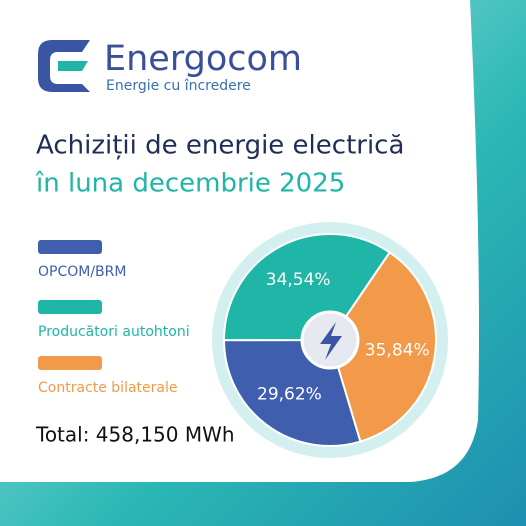  Describe the element at coordinates (107, 388) in the screenshot. I see `legend-label: Contracte bilaterale` at that location.